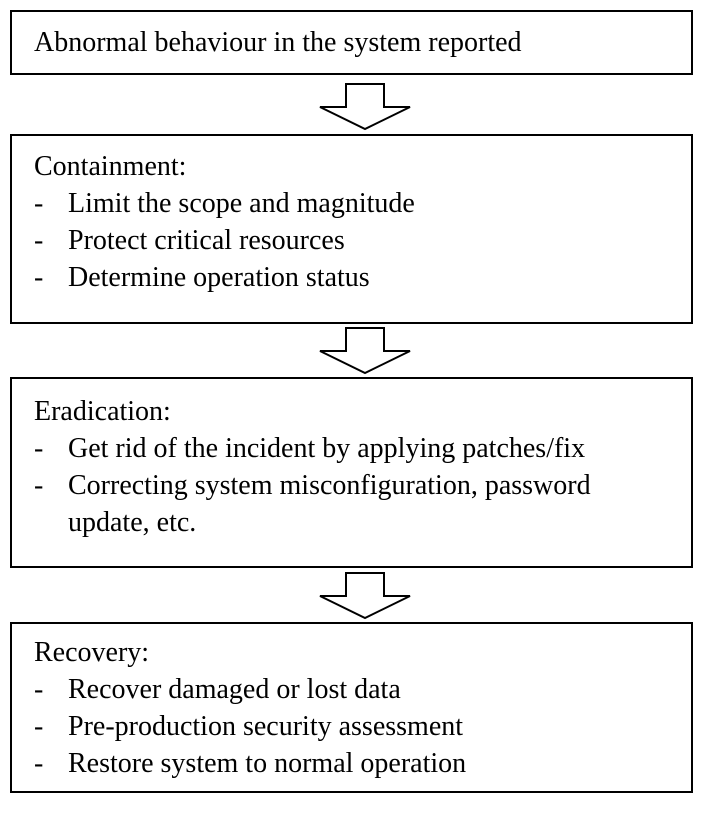  Describe the element at coordinates (110, 166) in the screenshot. I see `containment-title: Containment:` at that location.